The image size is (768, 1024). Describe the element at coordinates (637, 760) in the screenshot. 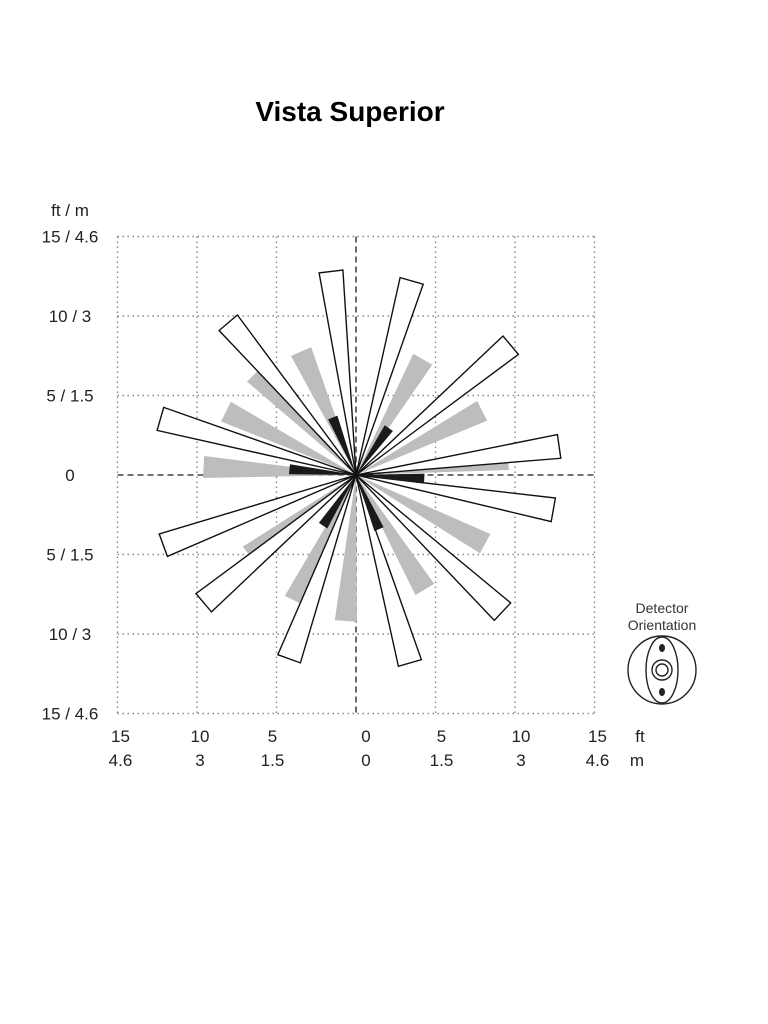

I see `x-axis-unit-m: m` at that location.